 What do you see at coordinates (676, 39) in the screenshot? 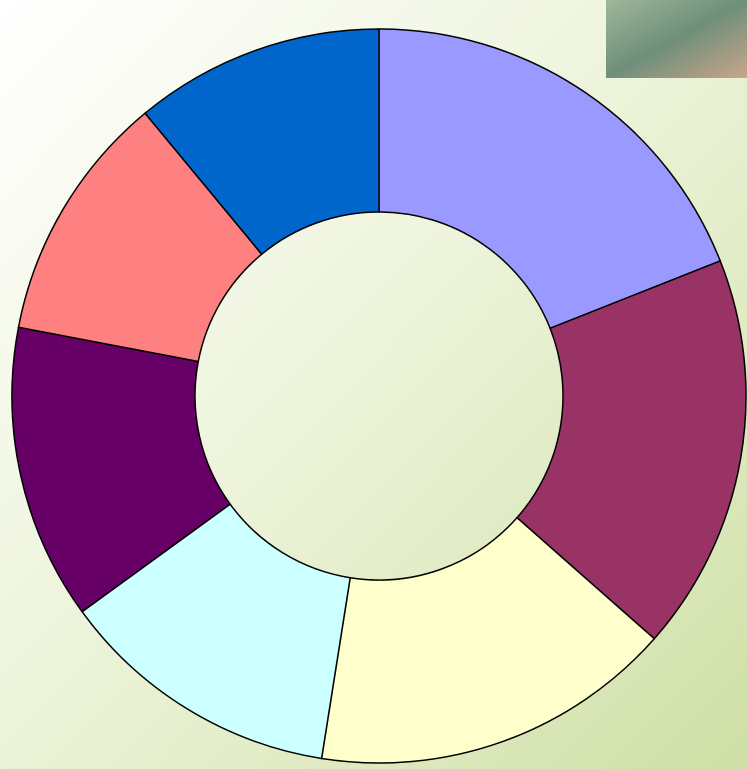
I see `photo` at bounding box center [676, 39].